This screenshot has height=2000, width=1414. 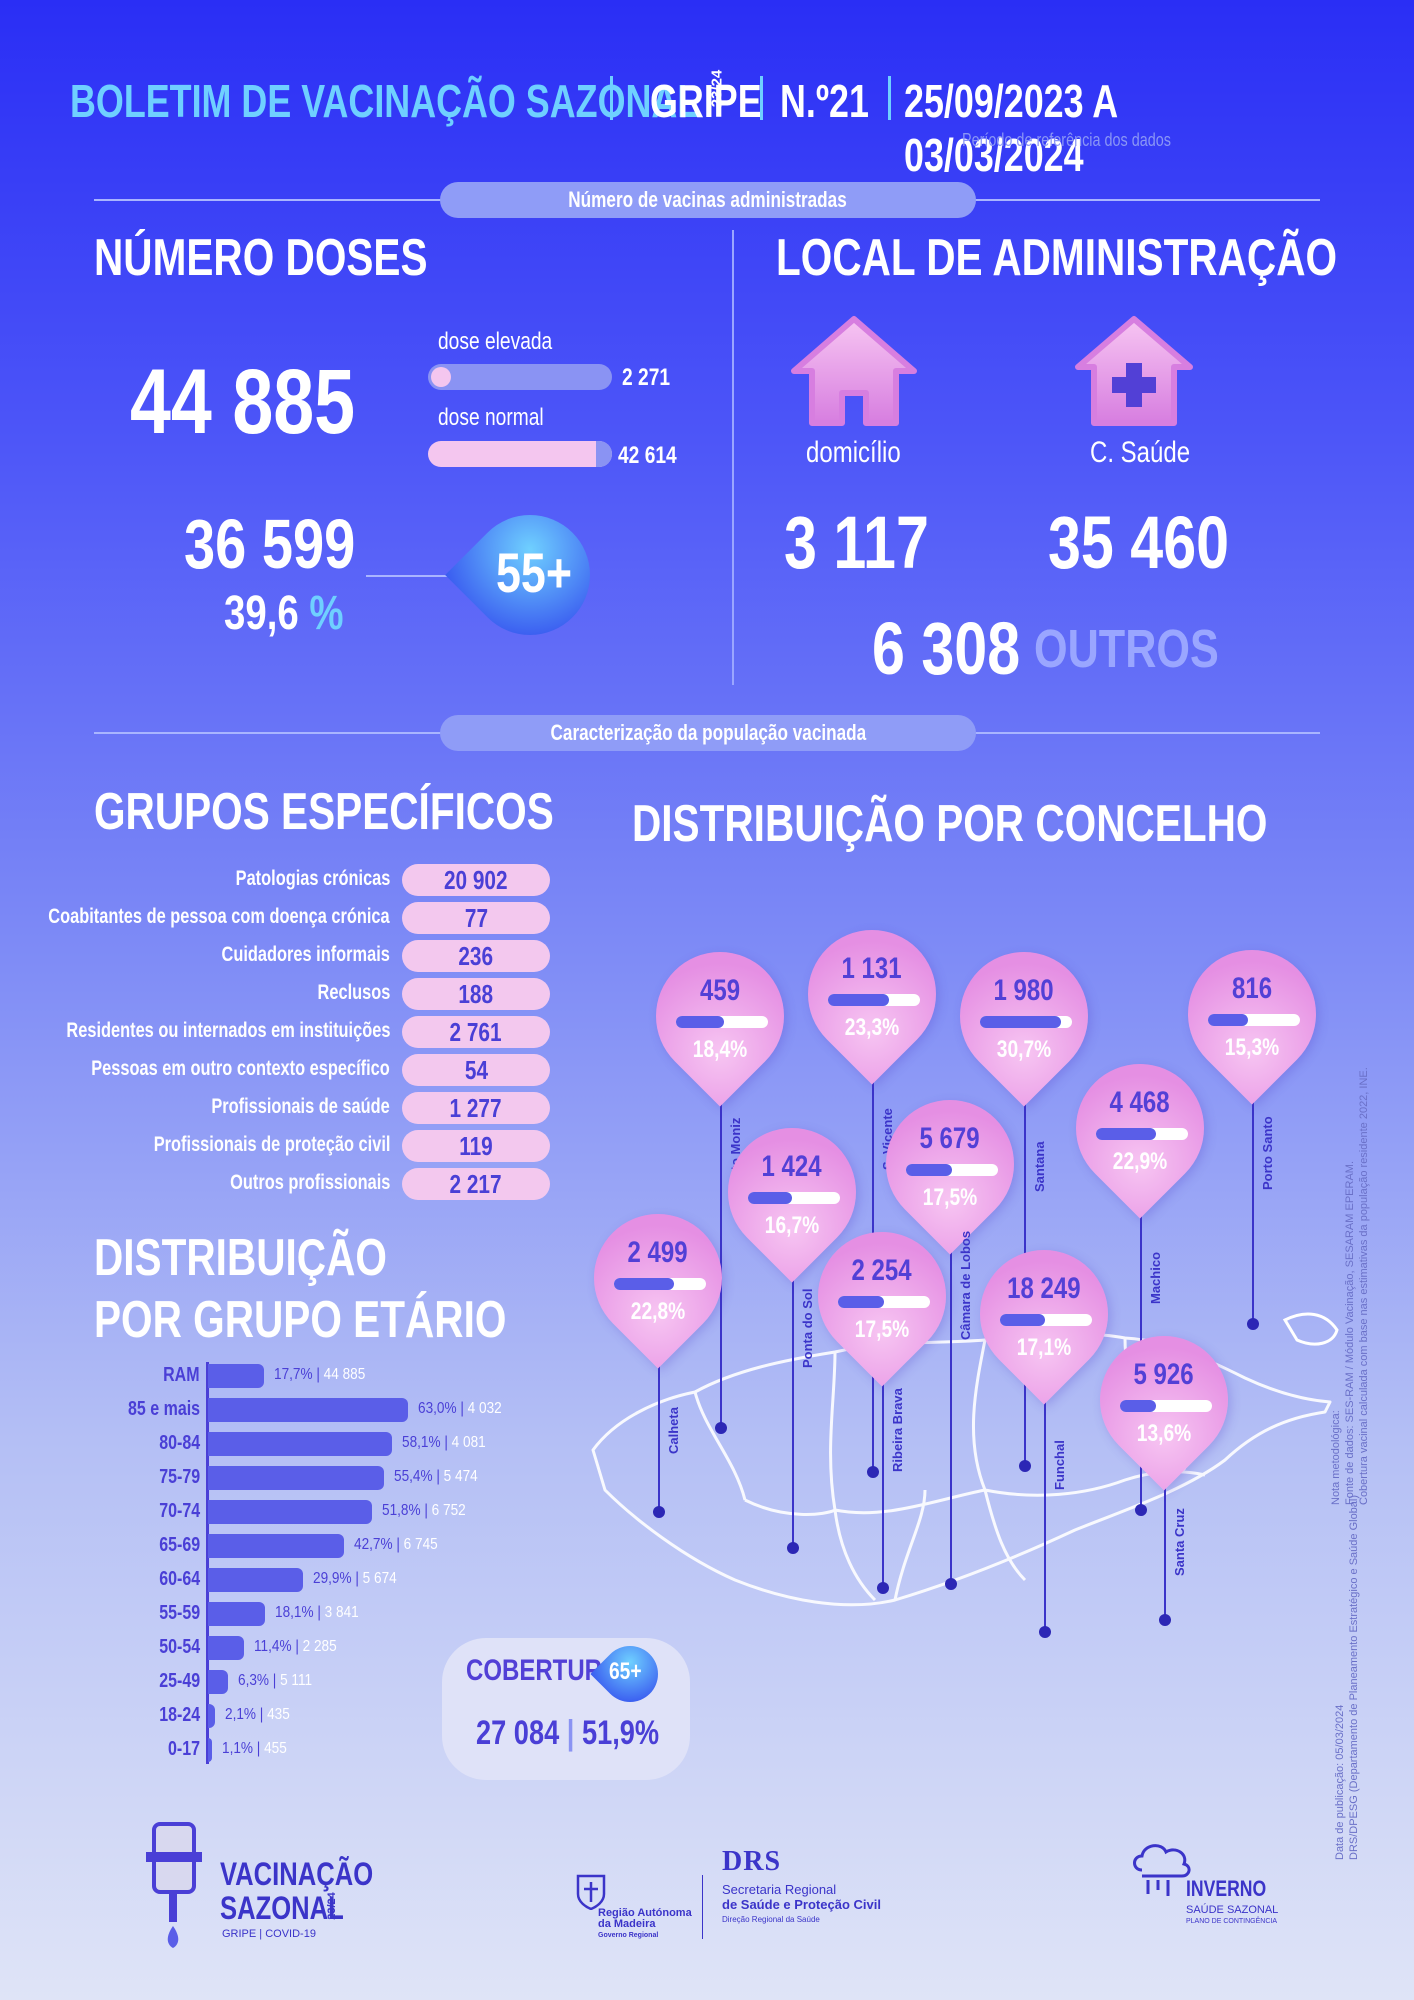 What do you see at coordinates (733, 457) in the screenshot?
I see `vertical-divider` at bounding box center [733, 457].